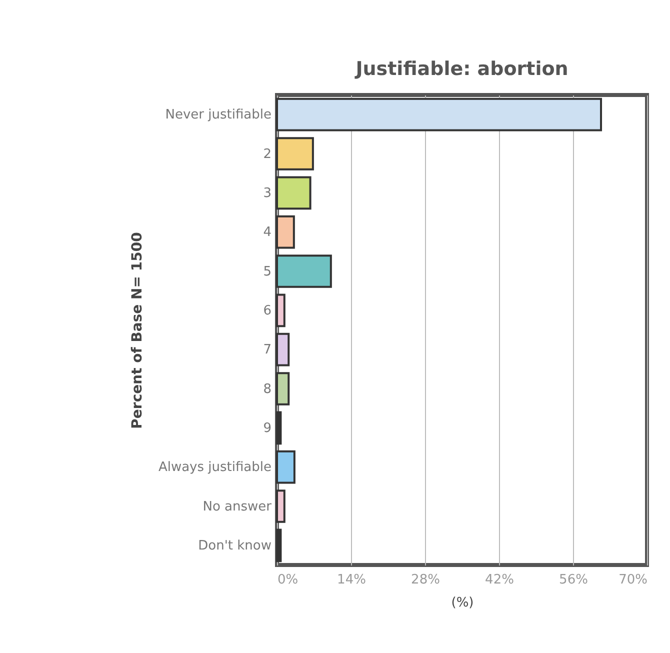  What do you see at coordinates (218, 115) in the screenshot?
I see `y-tick-label: Never justifiable` at bounding box center [218, 115].